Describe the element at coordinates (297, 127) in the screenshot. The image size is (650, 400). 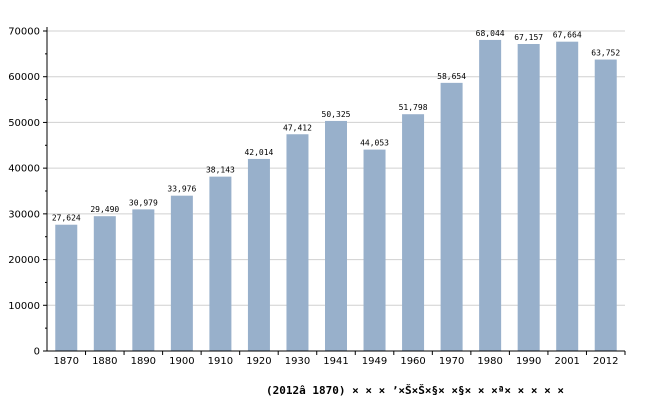
I see `bar-value-label: 47,412` at that location.